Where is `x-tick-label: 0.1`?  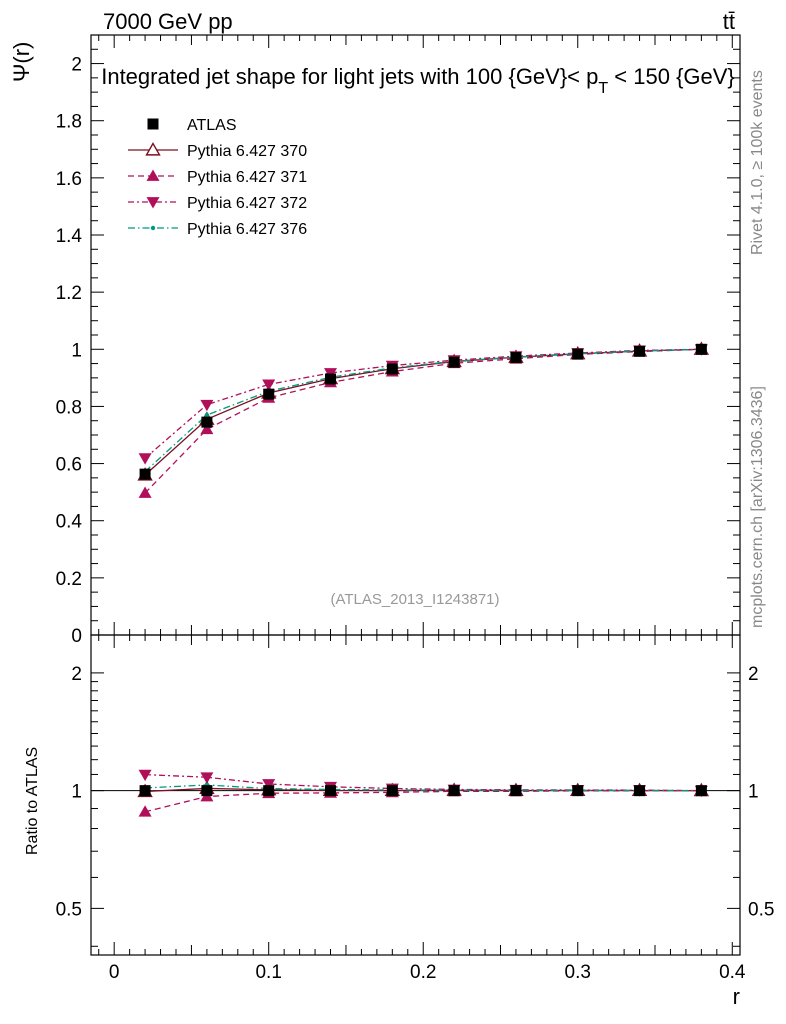
x-tick-label: 0.1 is located at coordinates (268, 972).